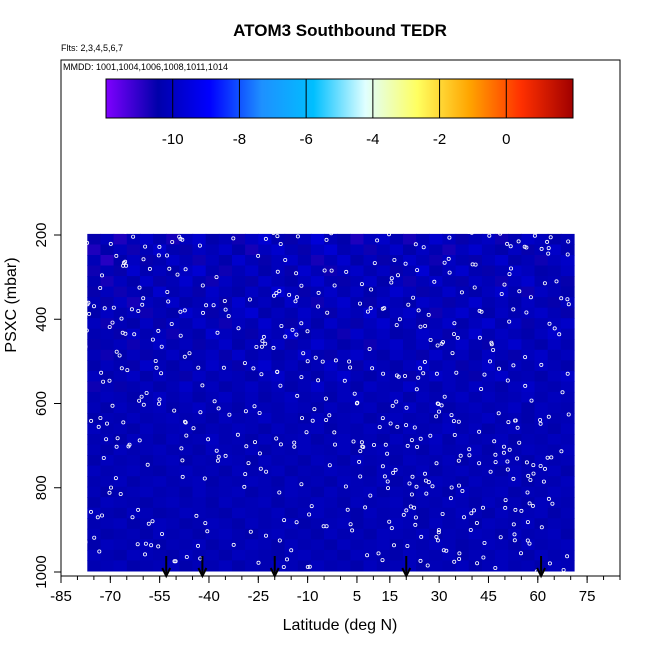 This screenshot has height=650, width=650. What do you see at coordinates (209, 596) in the screenshot?
I see `x-tick-label: -40` at bounding box center [209, 596].